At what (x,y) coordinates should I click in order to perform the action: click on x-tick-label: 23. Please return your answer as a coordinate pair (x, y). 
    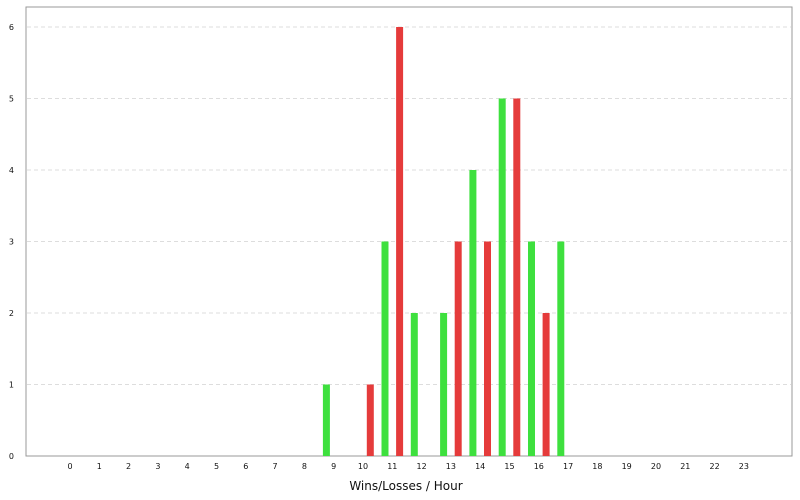
    Looking at the image, I should click on (744, 466).